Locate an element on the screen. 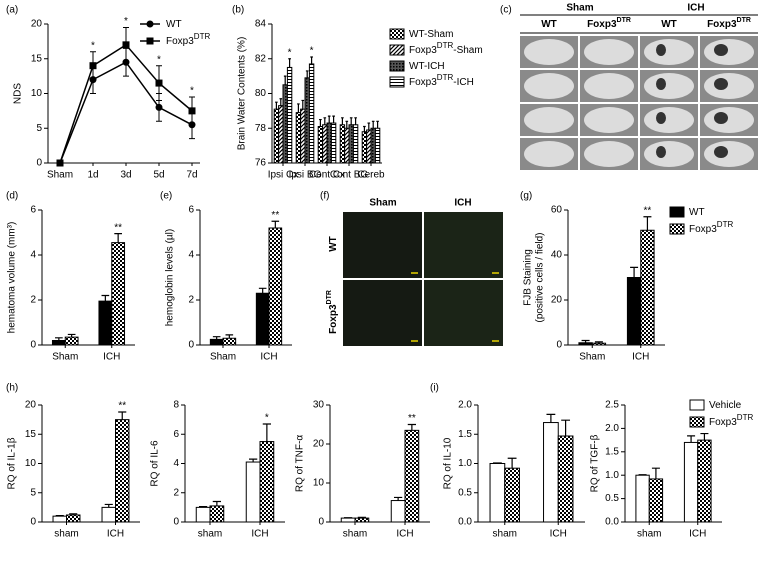 Image resolution: width=760 pixels, height=564 pixels. x-tick-label: Ipsi Cx is located at coordinates (283, 175).